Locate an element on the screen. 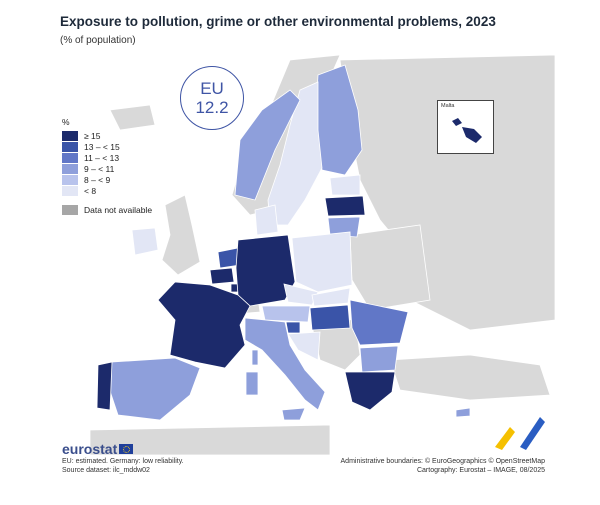  country-sicily is located at coordinates (293, 414).